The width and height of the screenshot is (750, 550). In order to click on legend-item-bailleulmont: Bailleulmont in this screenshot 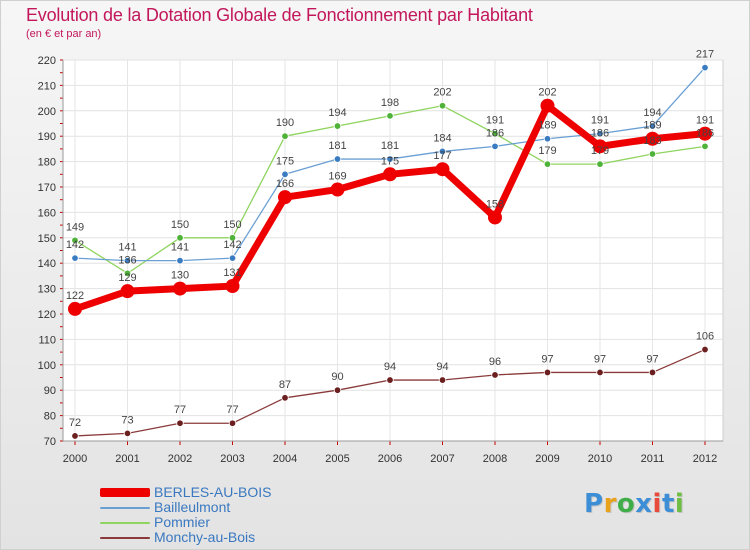, I will do `click(185, 507)`.